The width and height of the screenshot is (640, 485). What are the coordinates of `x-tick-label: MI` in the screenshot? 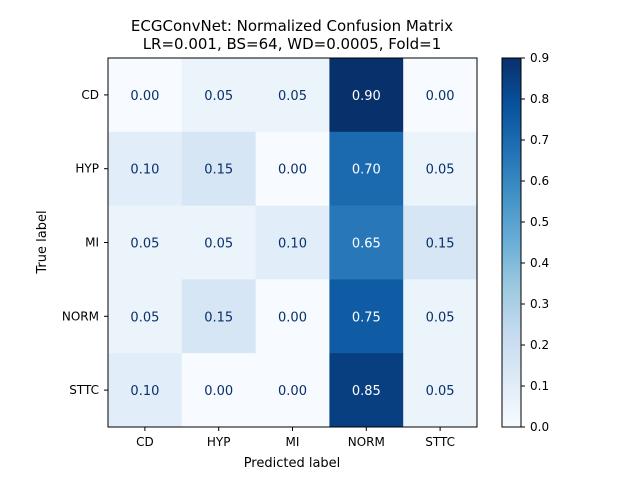 It's located at (293, 442).